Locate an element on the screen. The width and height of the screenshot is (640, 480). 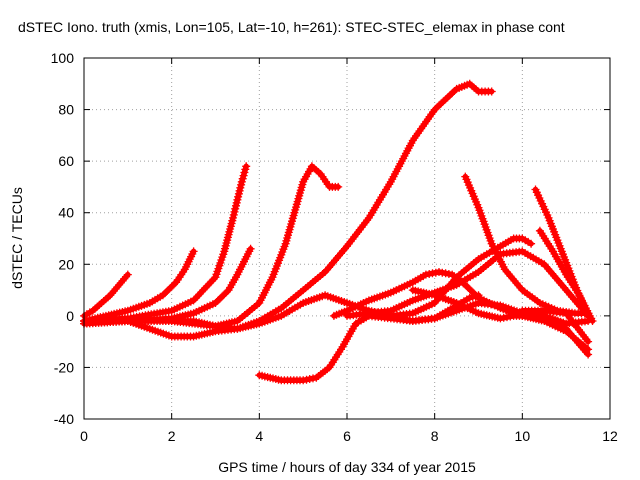
x-tick-label: 8 is located at coordinates (435, 436).